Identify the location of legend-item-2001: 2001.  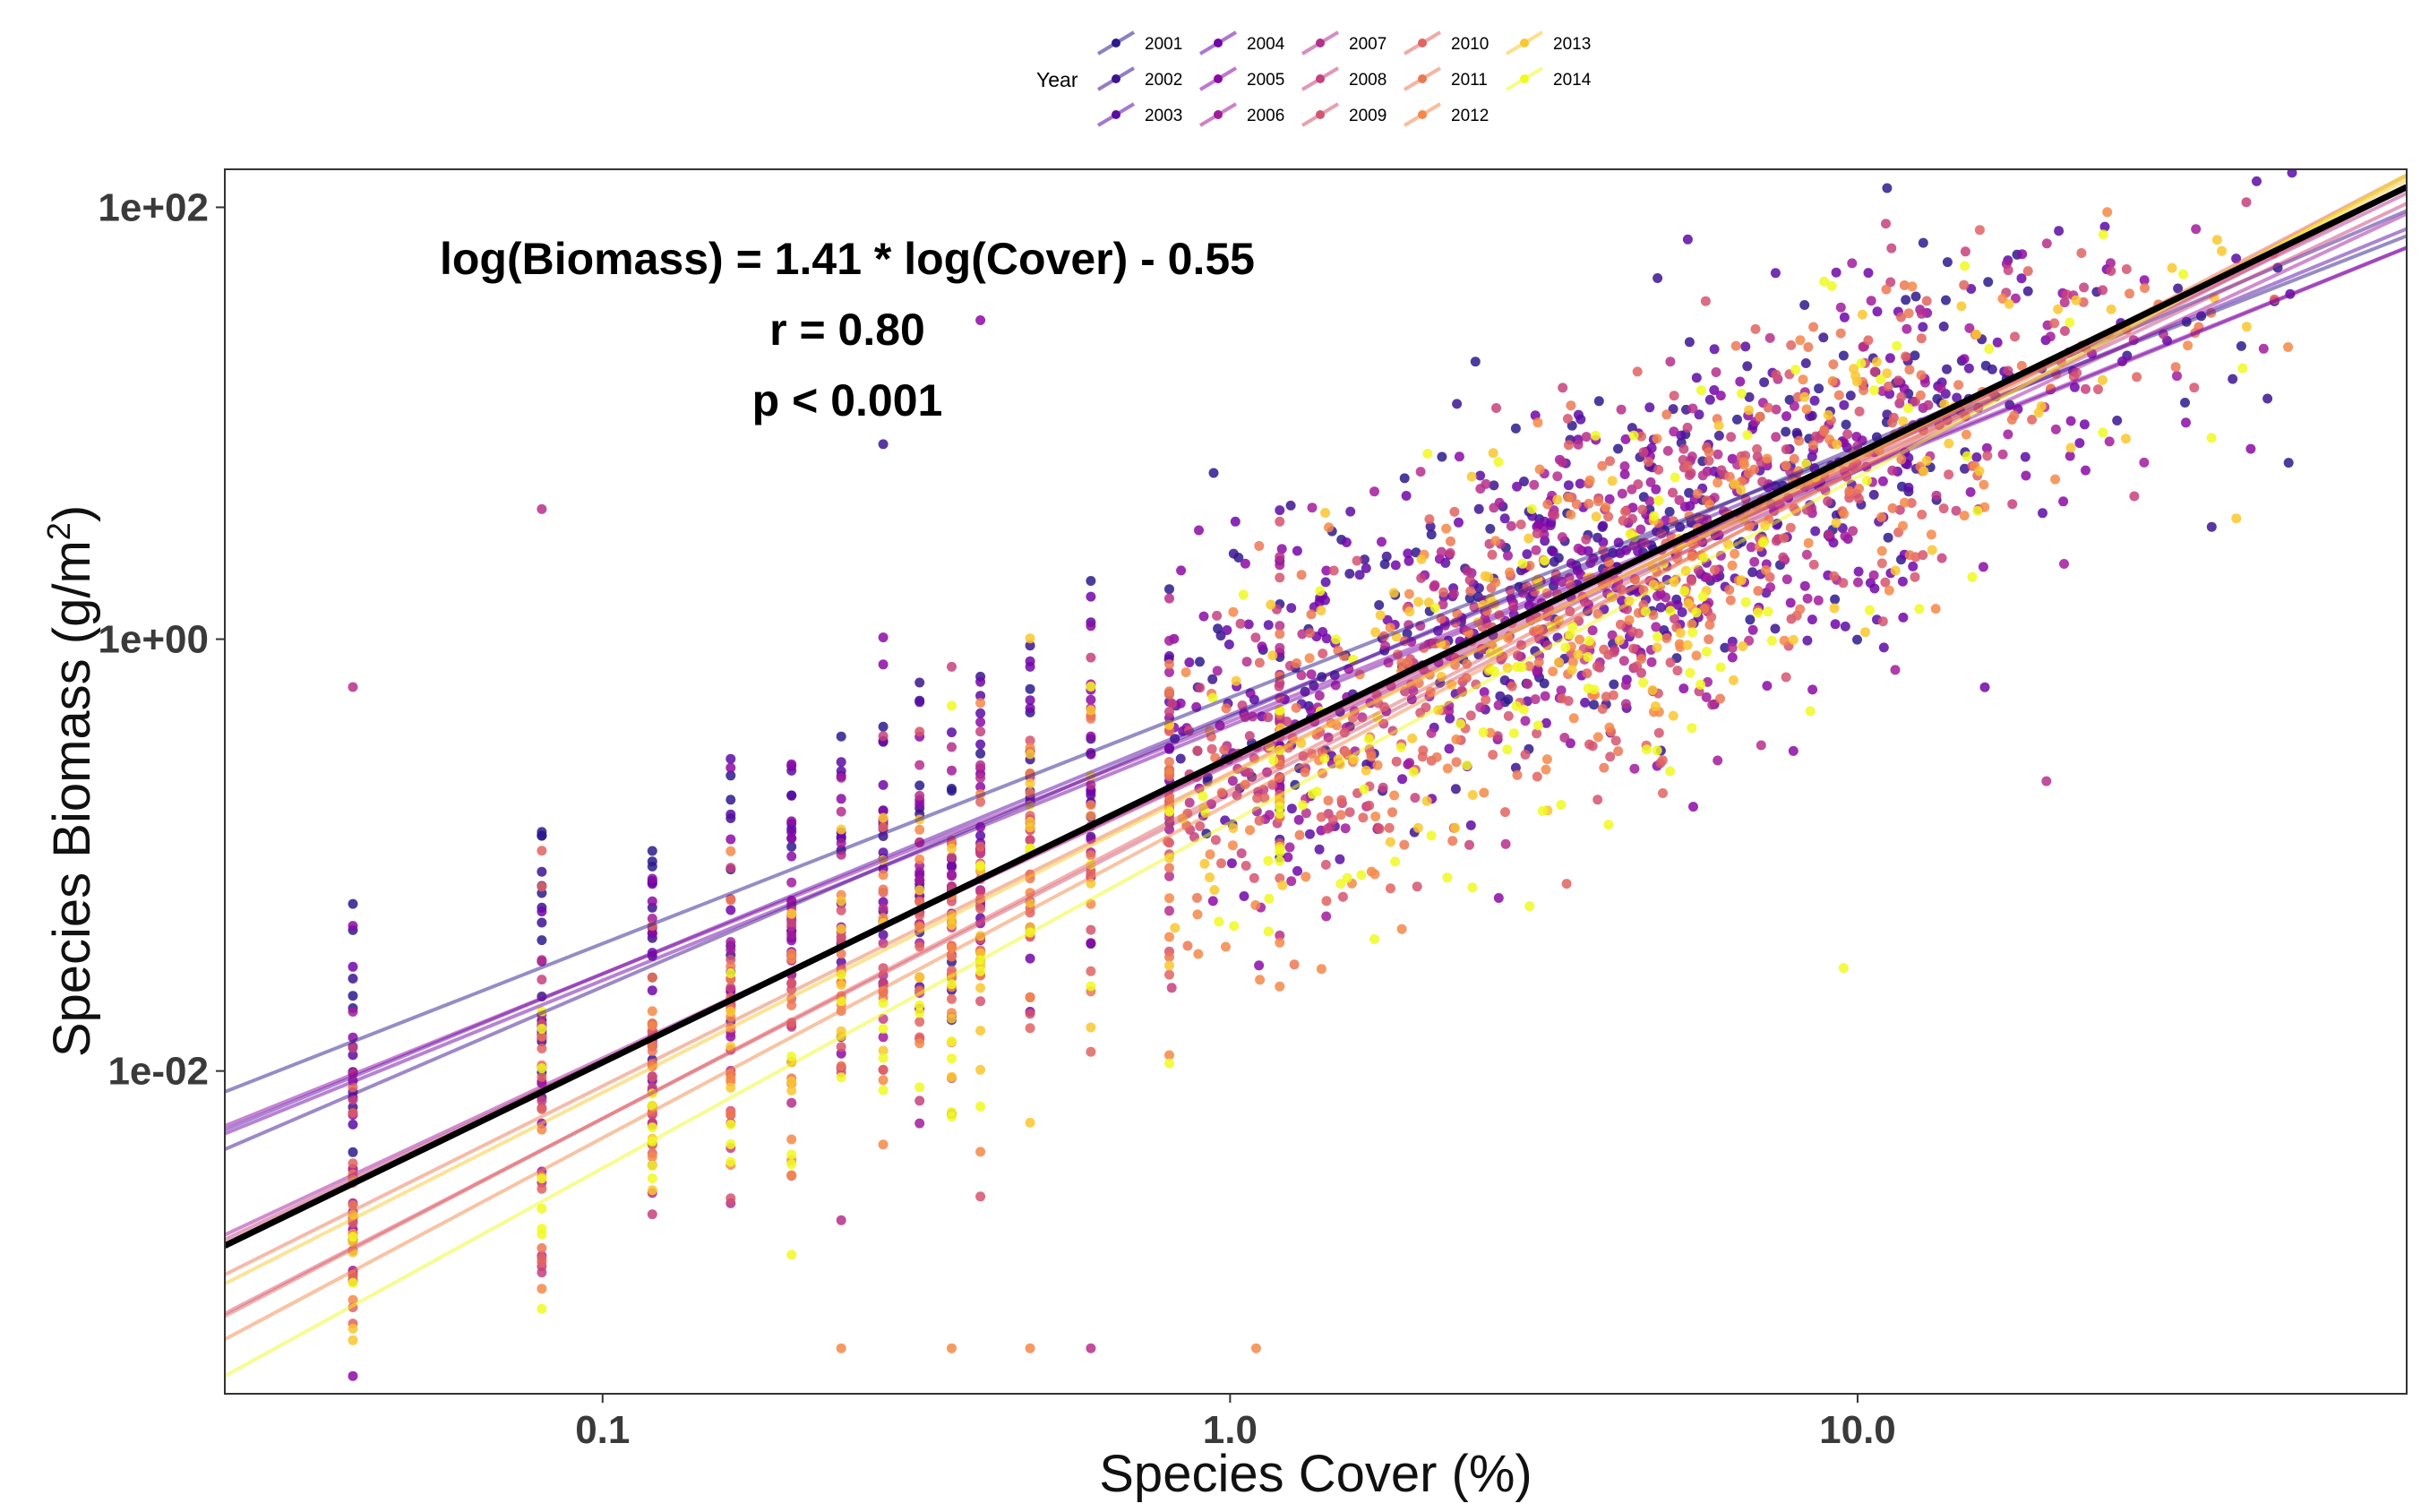
(1139, 43).